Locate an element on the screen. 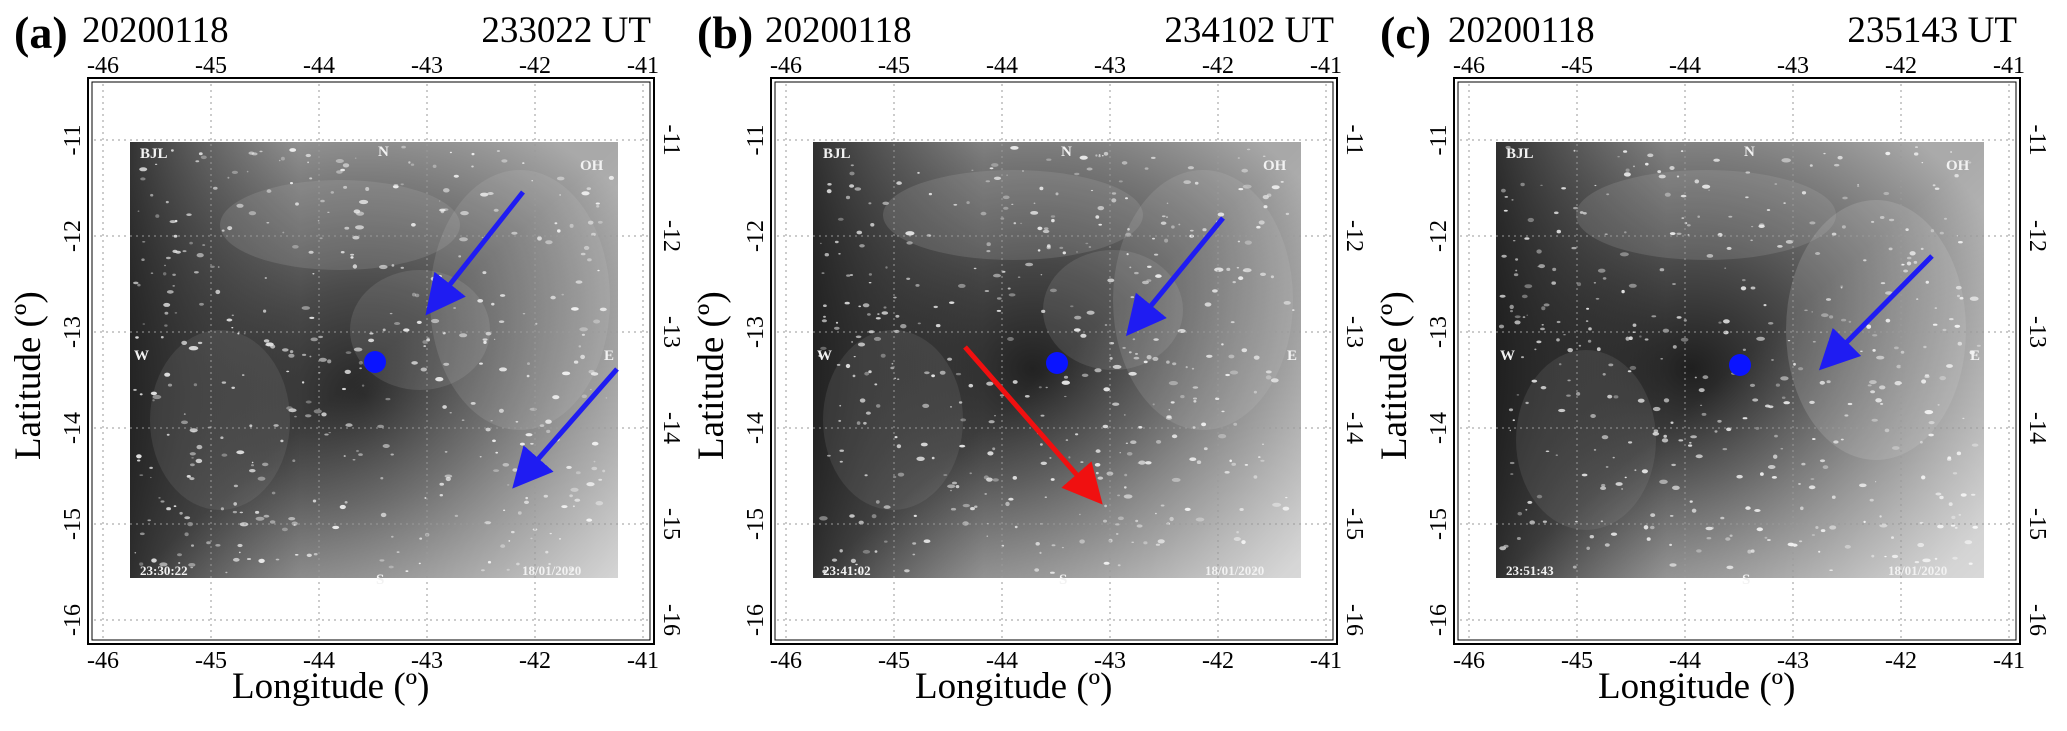 The height and width of the screenshot is (731, 2067). image-time-label: 23:51:43 is located at coordinates (1530, 570).